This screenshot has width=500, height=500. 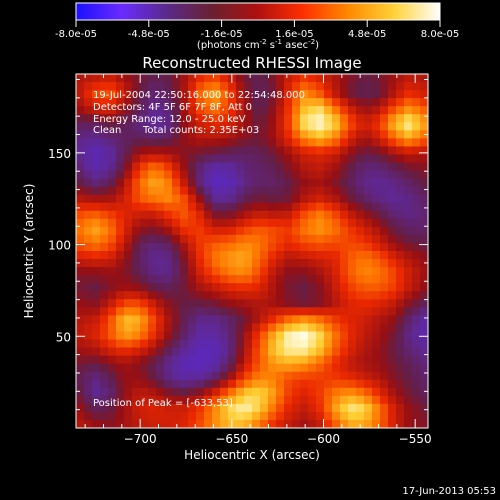 I want to click on y-axis-label: Heliocentric Y (arcsec), so click(x=29, y=251).